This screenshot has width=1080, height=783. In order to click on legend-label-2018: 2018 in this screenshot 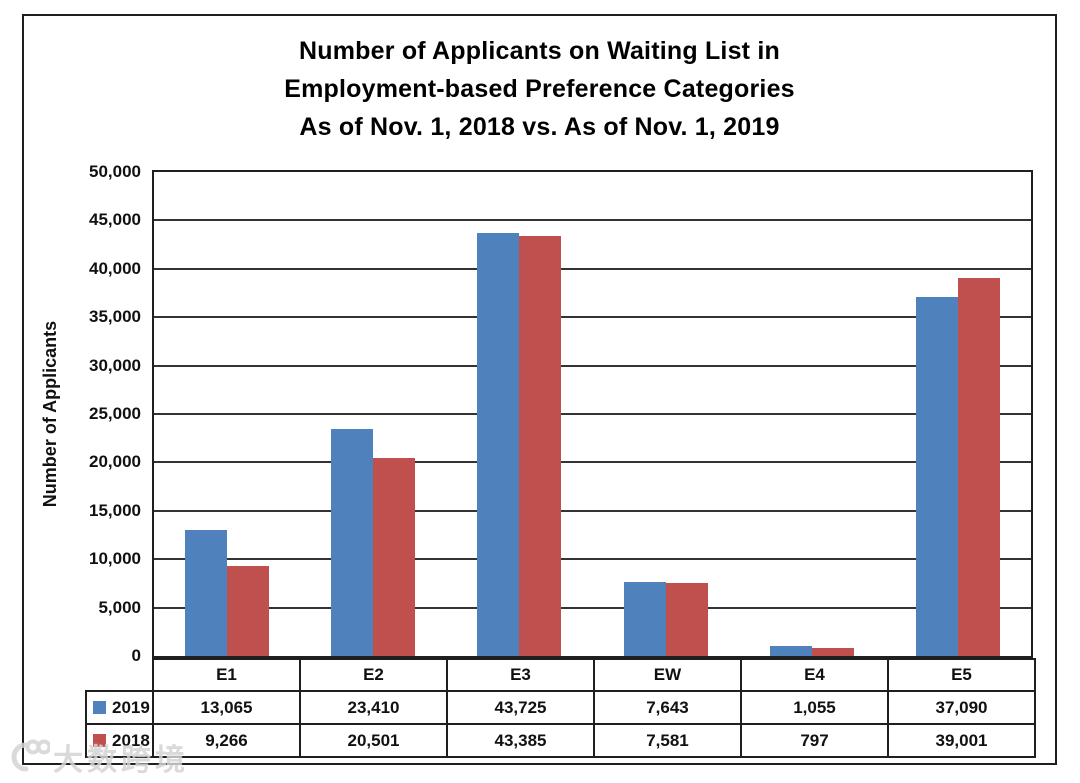, I will do `click(131, 740)`.